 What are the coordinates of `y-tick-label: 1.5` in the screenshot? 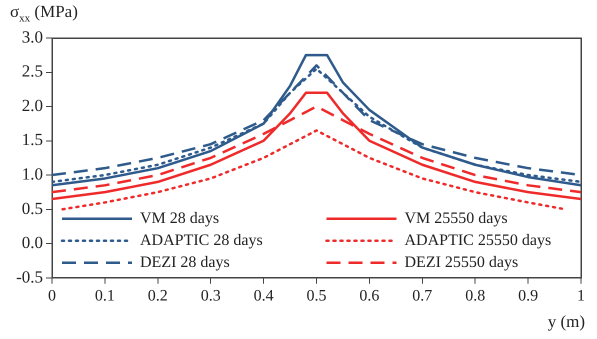 It's located at (32, 140).